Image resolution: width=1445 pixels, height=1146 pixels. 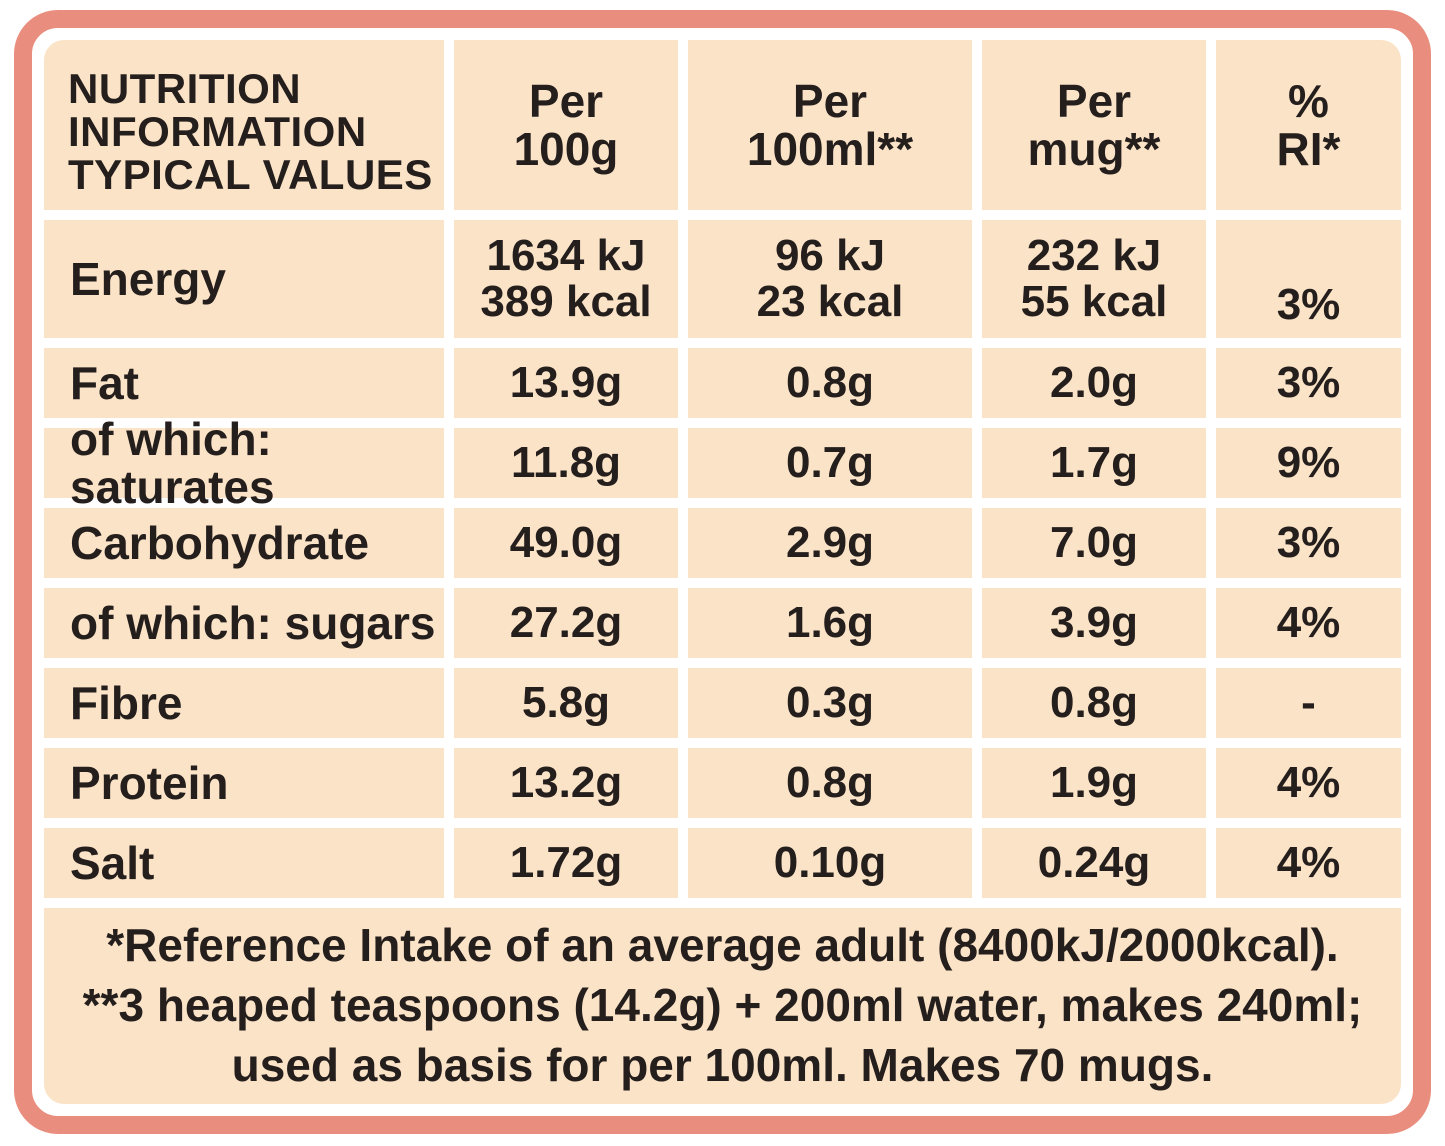 What do you see at coordinates (1094, 125) in the screenshot?
I see `column-header-per-mug: Per mug**` at bounding box center [1094, 125].